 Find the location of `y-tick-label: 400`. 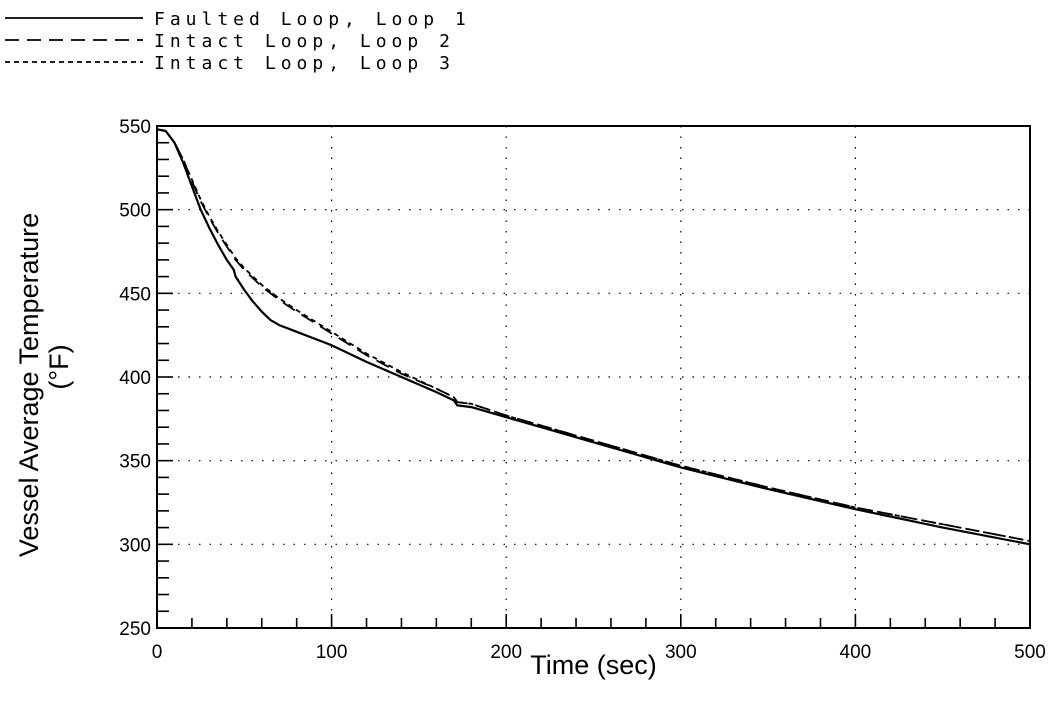

y-tick-label: 400 is located at coordinates (135, 378).